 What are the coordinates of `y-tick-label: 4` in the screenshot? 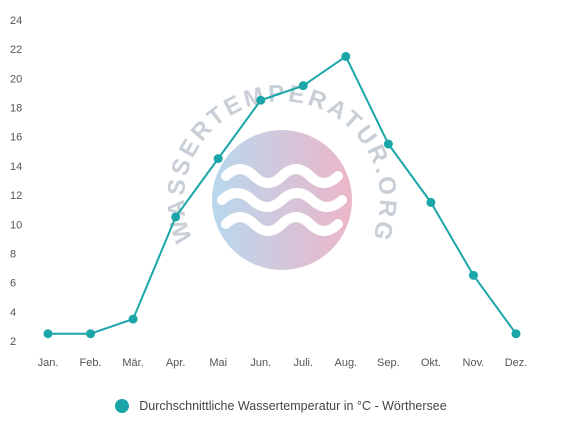 It's located at (13, 313).